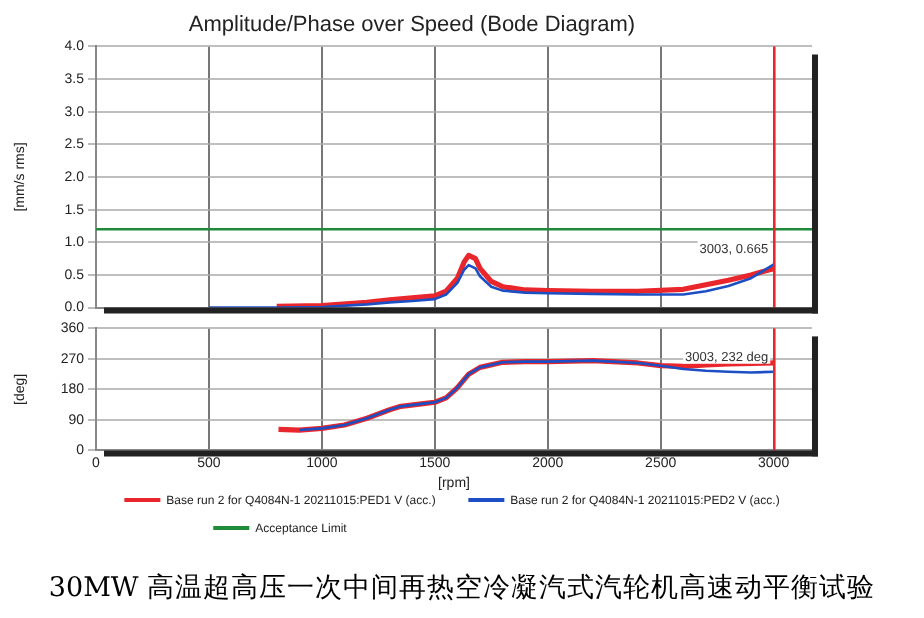  Describe the element at coordinates (412, 25) in the screenshot. I see `chart-title: Amplitude/Phase over Speed (Bode Diagram)` at that location.